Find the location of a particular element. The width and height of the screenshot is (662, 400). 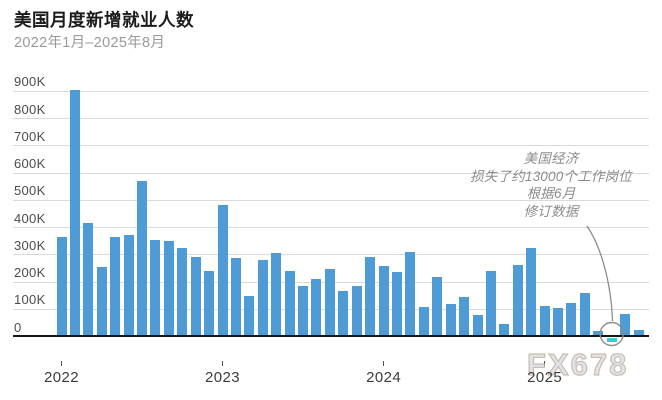

y-tick-label: 600K is located at coordinates (30, 163).